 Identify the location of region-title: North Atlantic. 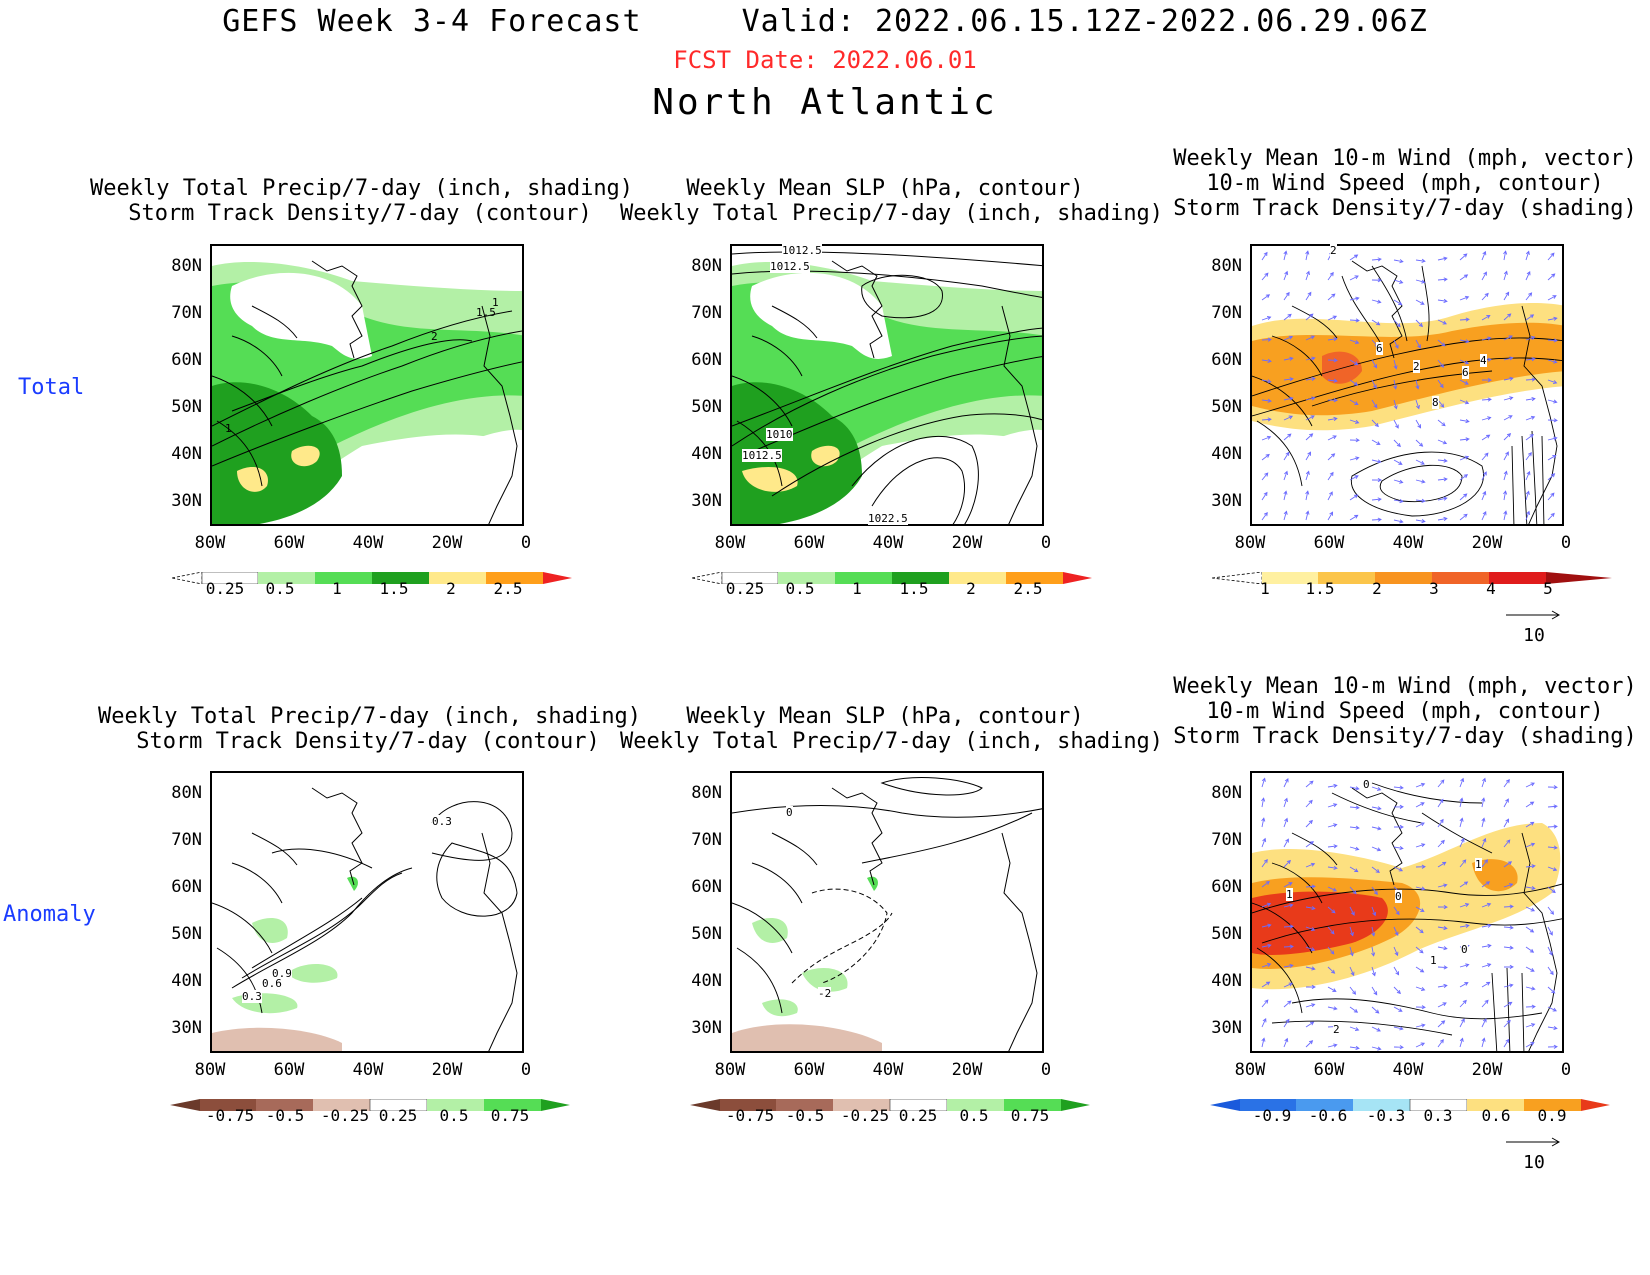
(825, 102).